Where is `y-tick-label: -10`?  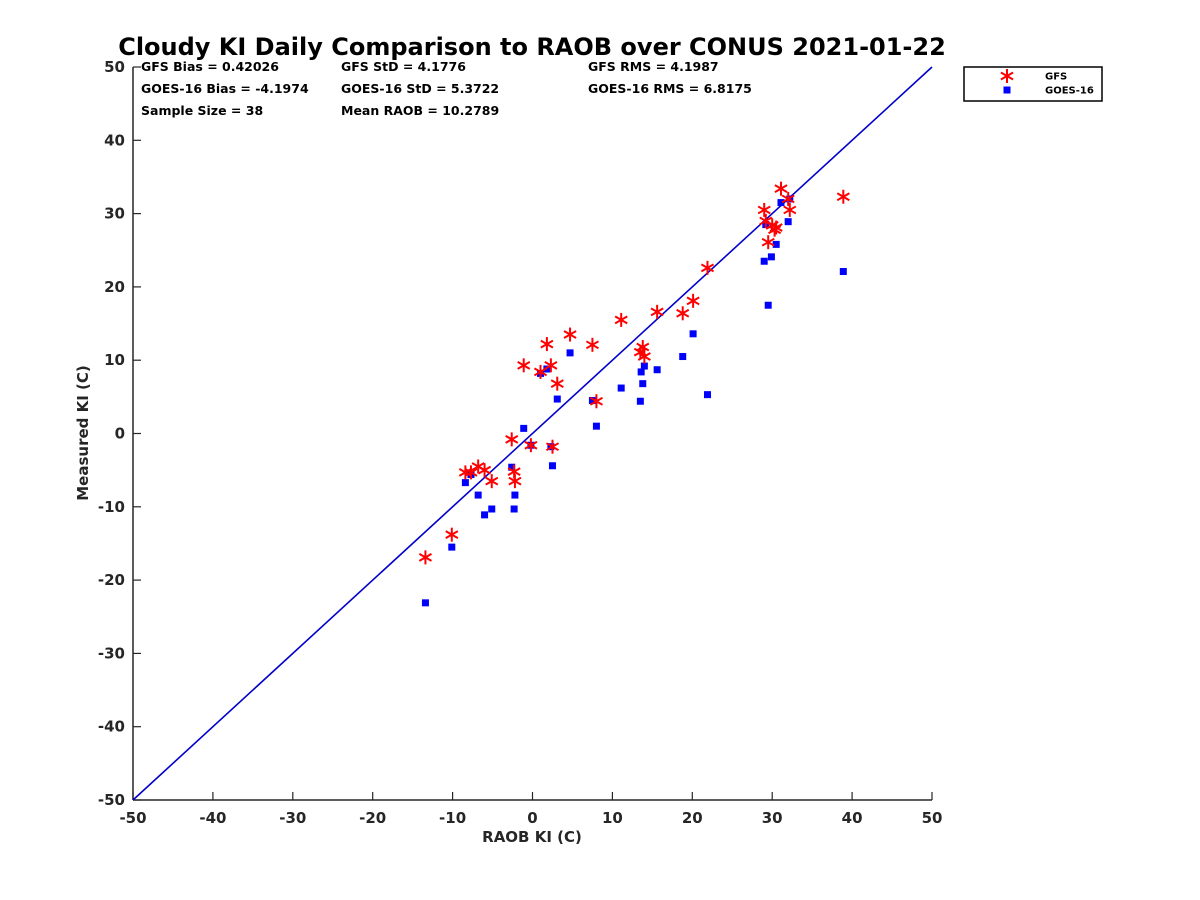
y-tick-label: -10 is located at coordinates (111, 507).